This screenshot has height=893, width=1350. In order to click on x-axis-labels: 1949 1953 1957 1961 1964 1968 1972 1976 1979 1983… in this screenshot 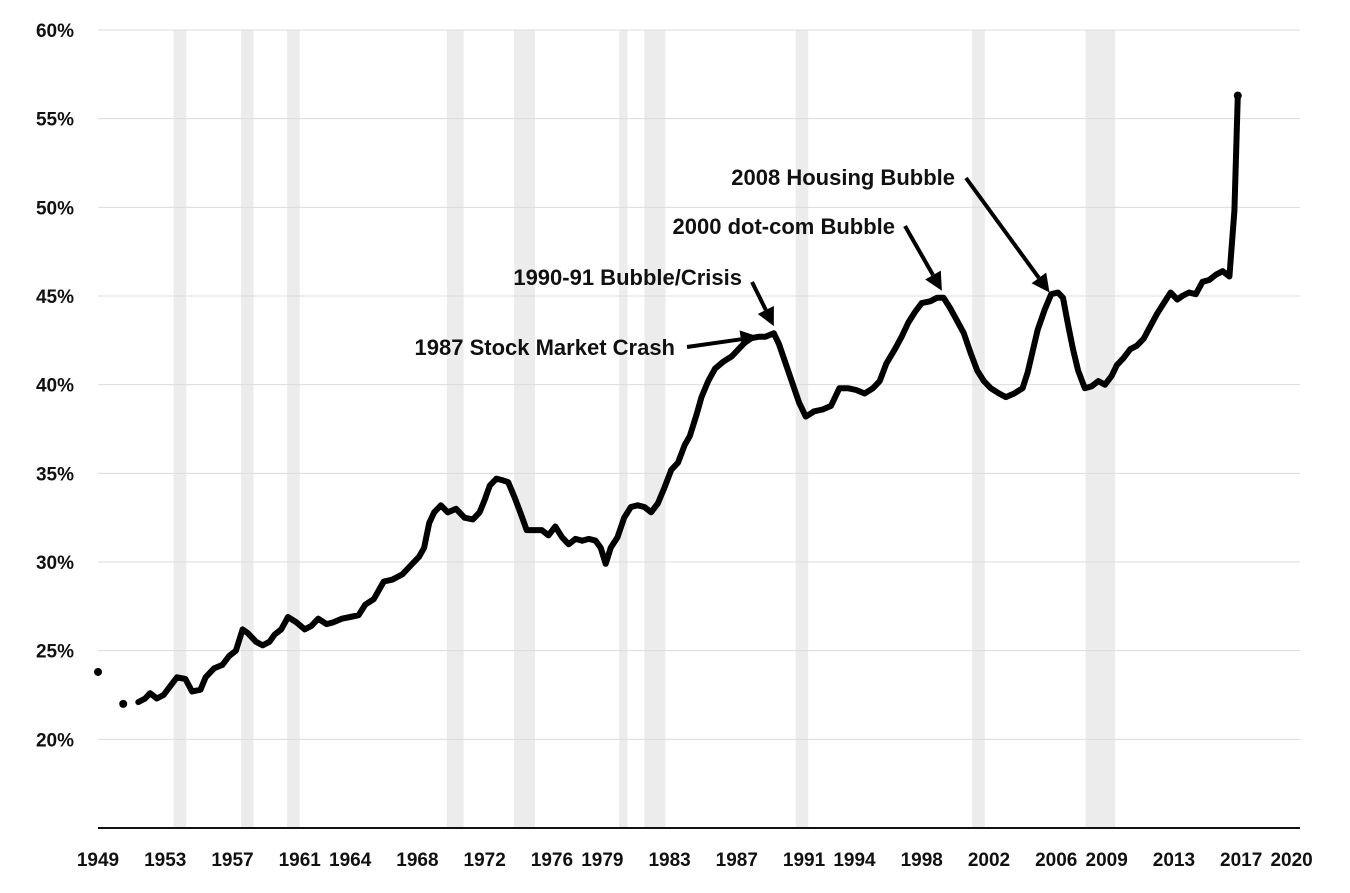, I will do `click(695, 860)`.